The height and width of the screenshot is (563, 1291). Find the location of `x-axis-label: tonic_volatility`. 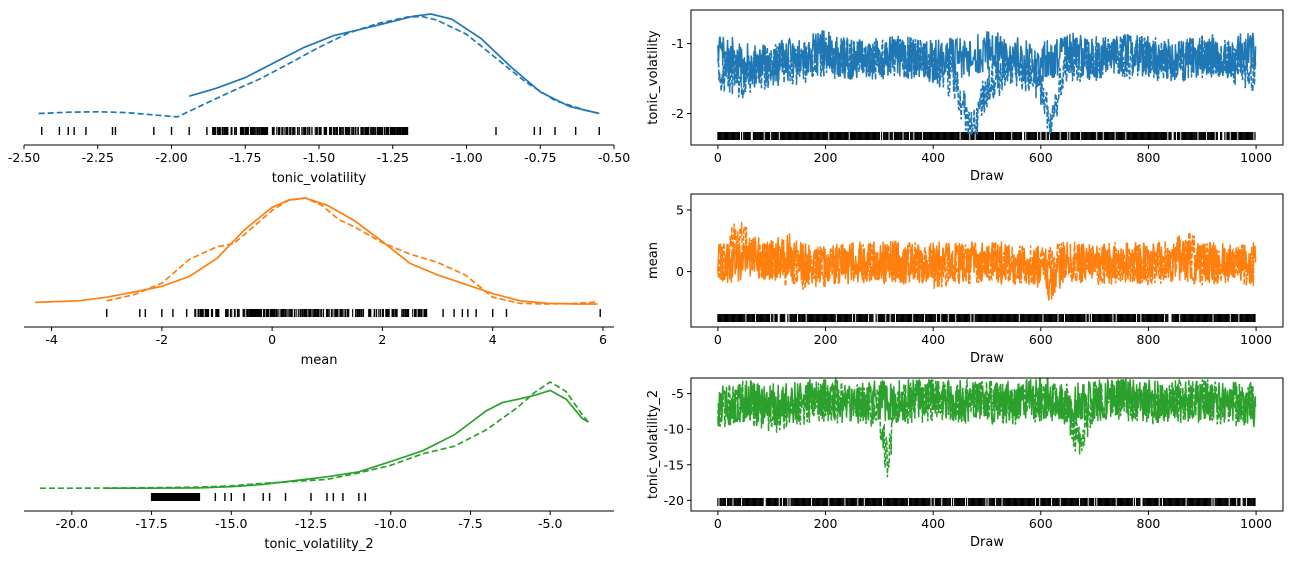

x-axis-label: tonic_volatility is located at coordinates (319, 178).